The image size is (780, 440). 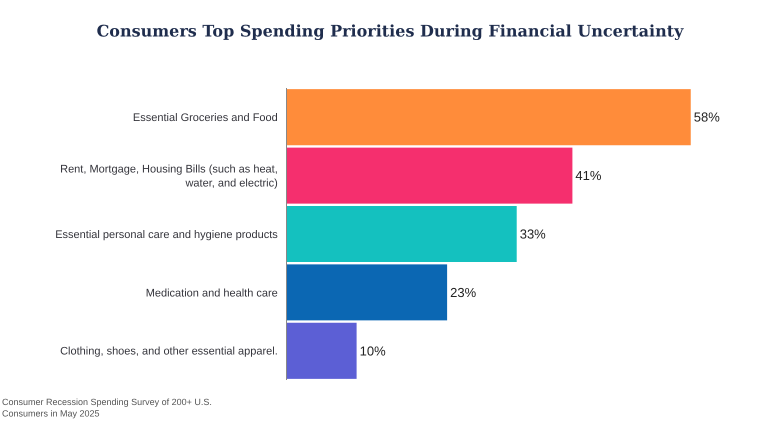 What do you see at coordinates (212, 293) in the screenshot?
I see `y-tick-label: Medication and health care` at bounding box center [212, 293].